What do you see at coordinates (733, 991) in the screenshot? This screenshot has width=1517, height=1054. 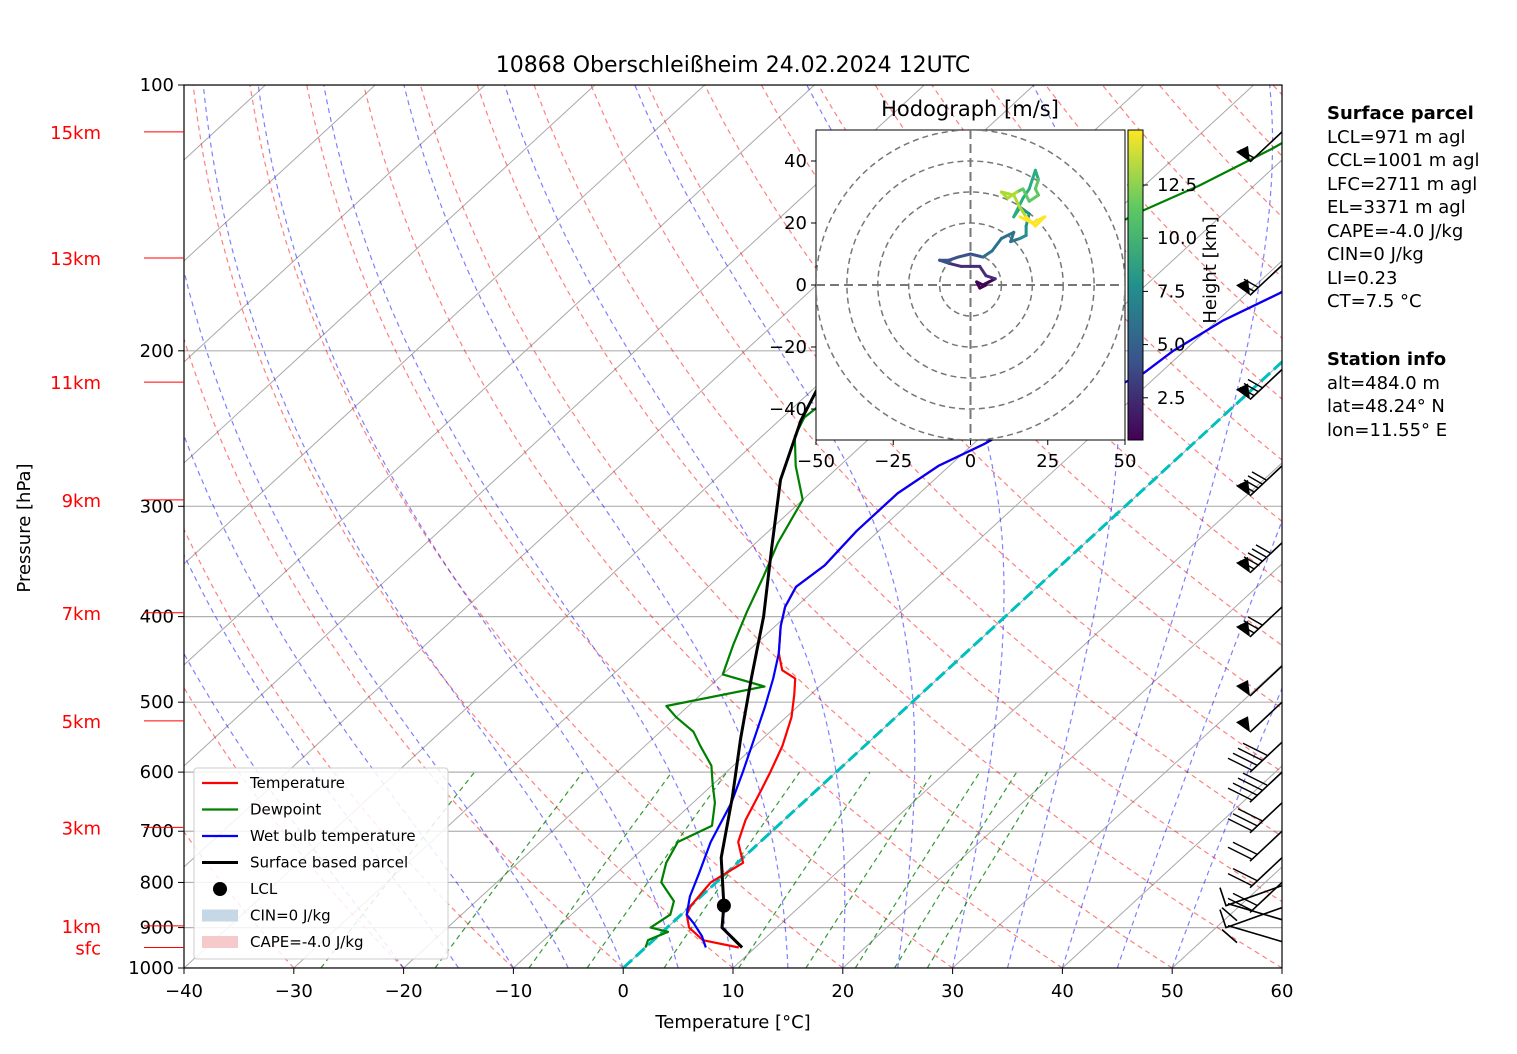 I see `x-tick-label: 10` at bounding box center [733, 991].